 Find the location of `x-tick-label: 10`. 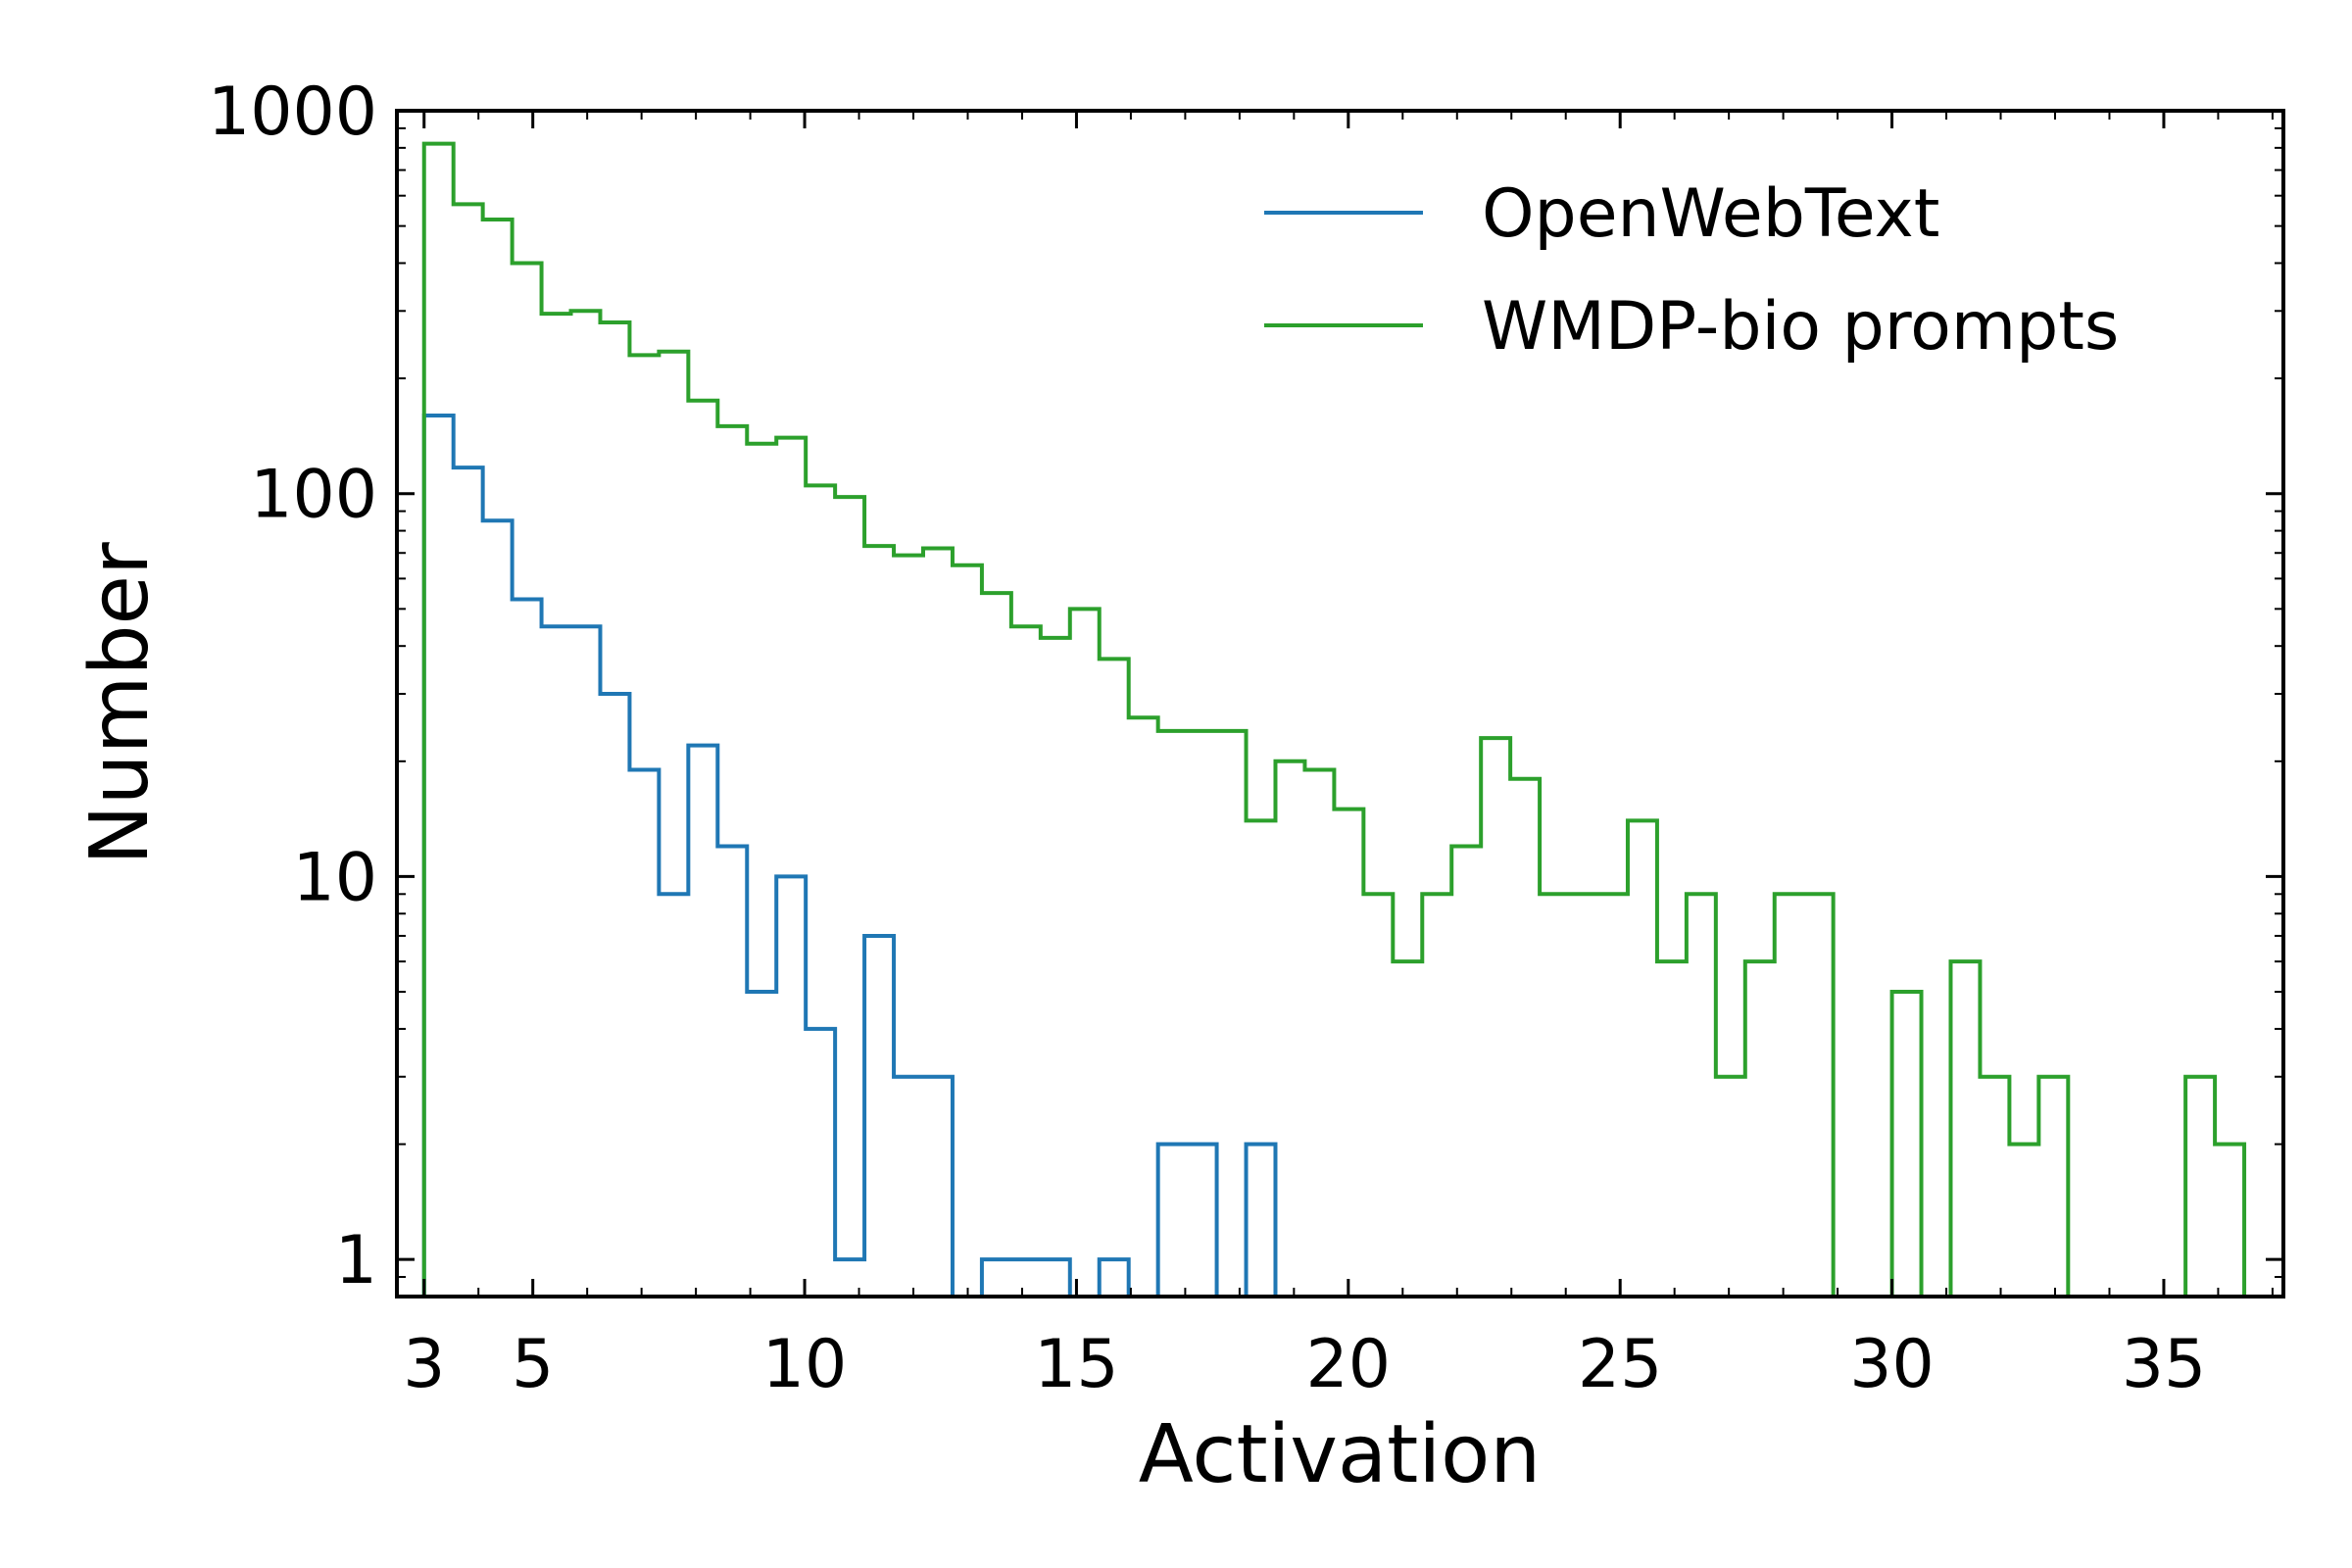

x-tick-label: 10 is located at coordinates (805, 1364).